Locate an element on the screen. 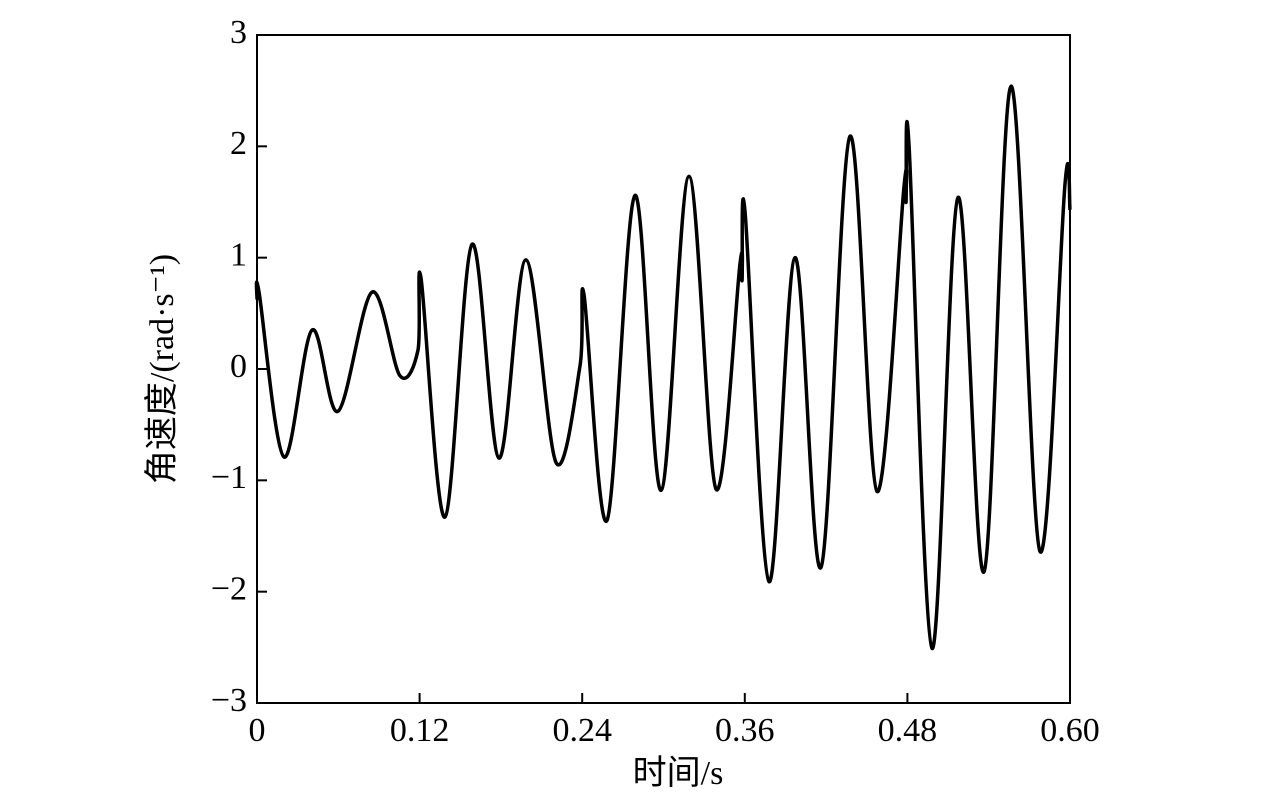 The height and width of the screenshot is (802, 1276). x-tick-label: 0.24 is located at coordinates (582, 730).